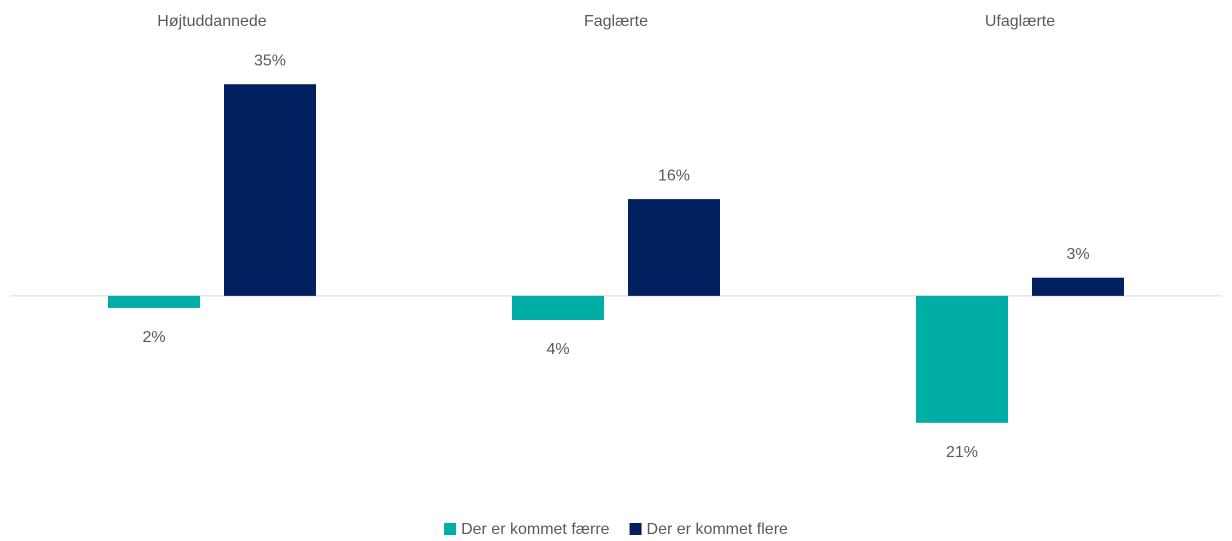 This screenshot has width=1232, height=541. I want to click on data-label: 35%, so click(270, 60).